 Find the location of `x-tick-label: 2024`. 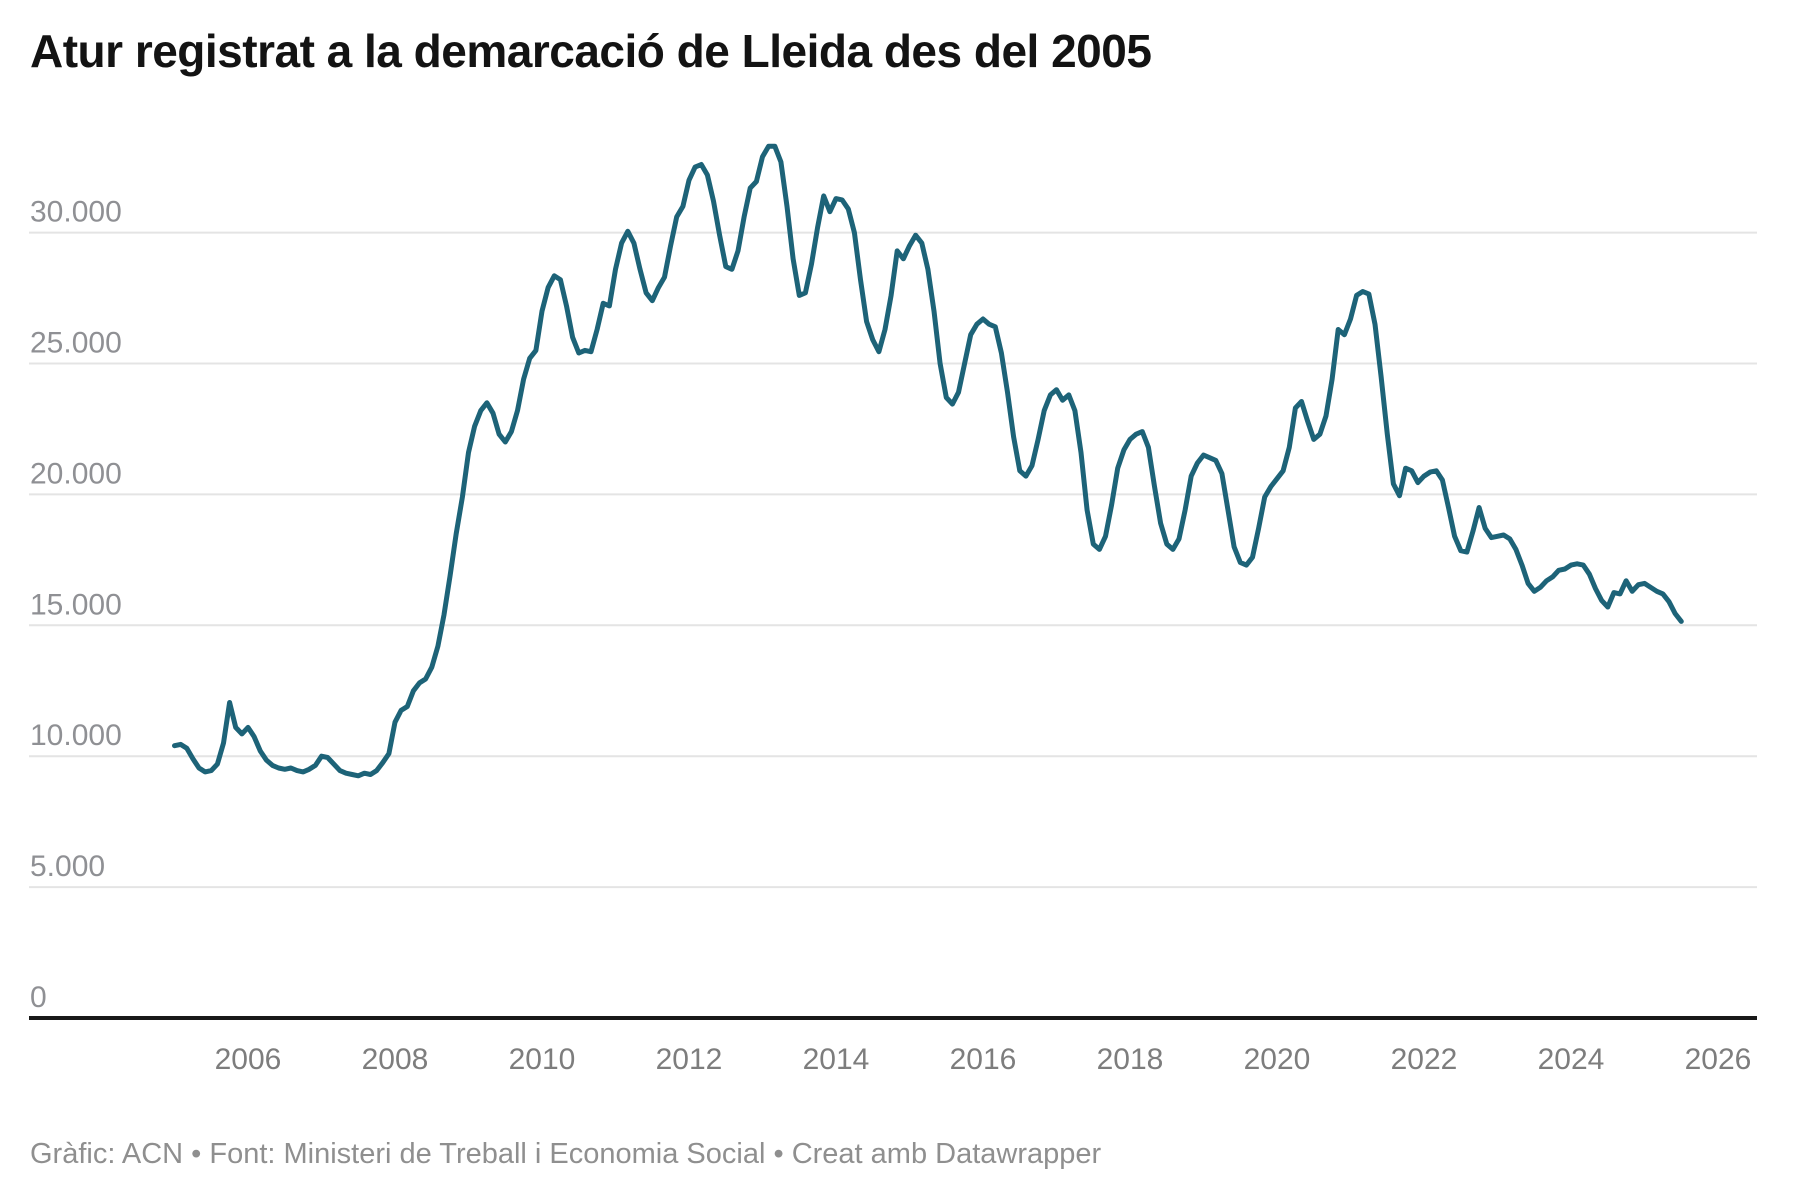

x-tick-label: 2024 is located at coordinates (1571, 1059).